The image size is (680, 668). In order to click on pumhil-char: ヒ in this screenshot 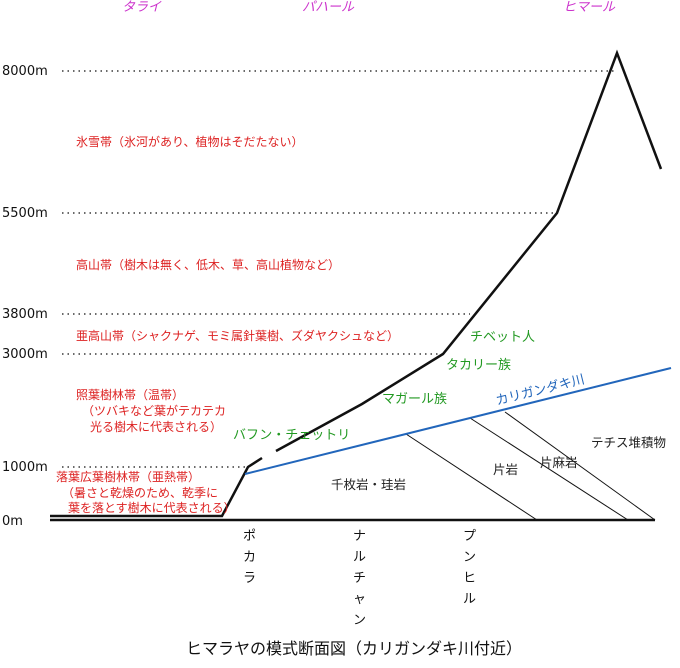, I will do `click(469, 578)`.